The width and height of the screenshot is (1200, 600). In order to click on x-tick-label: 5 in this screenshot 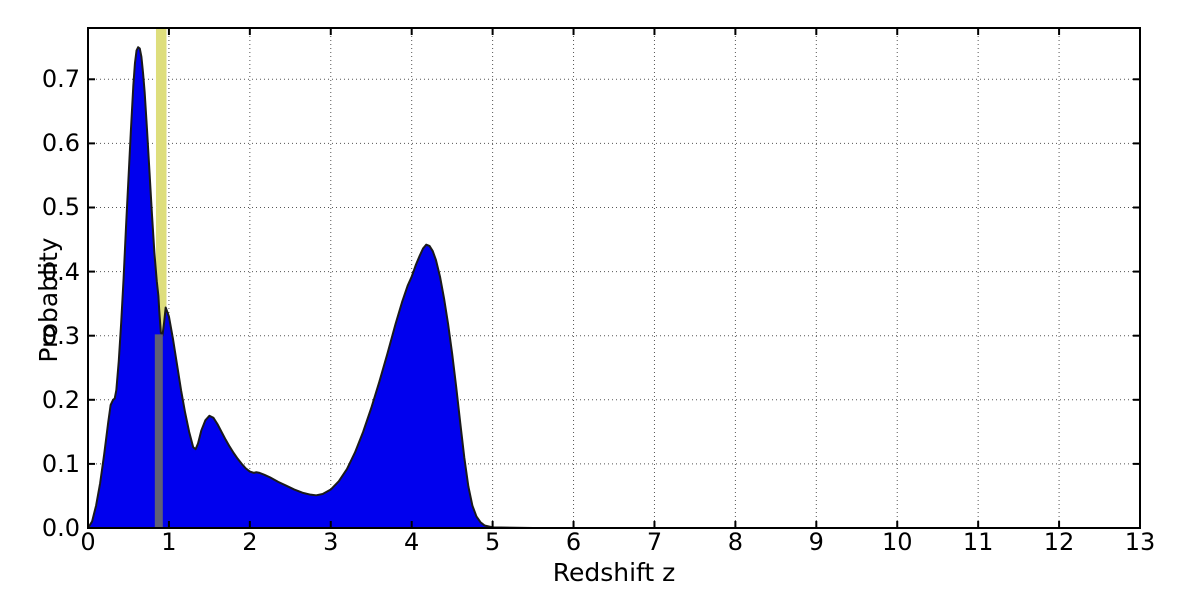, I will do `click(492, 542)`.